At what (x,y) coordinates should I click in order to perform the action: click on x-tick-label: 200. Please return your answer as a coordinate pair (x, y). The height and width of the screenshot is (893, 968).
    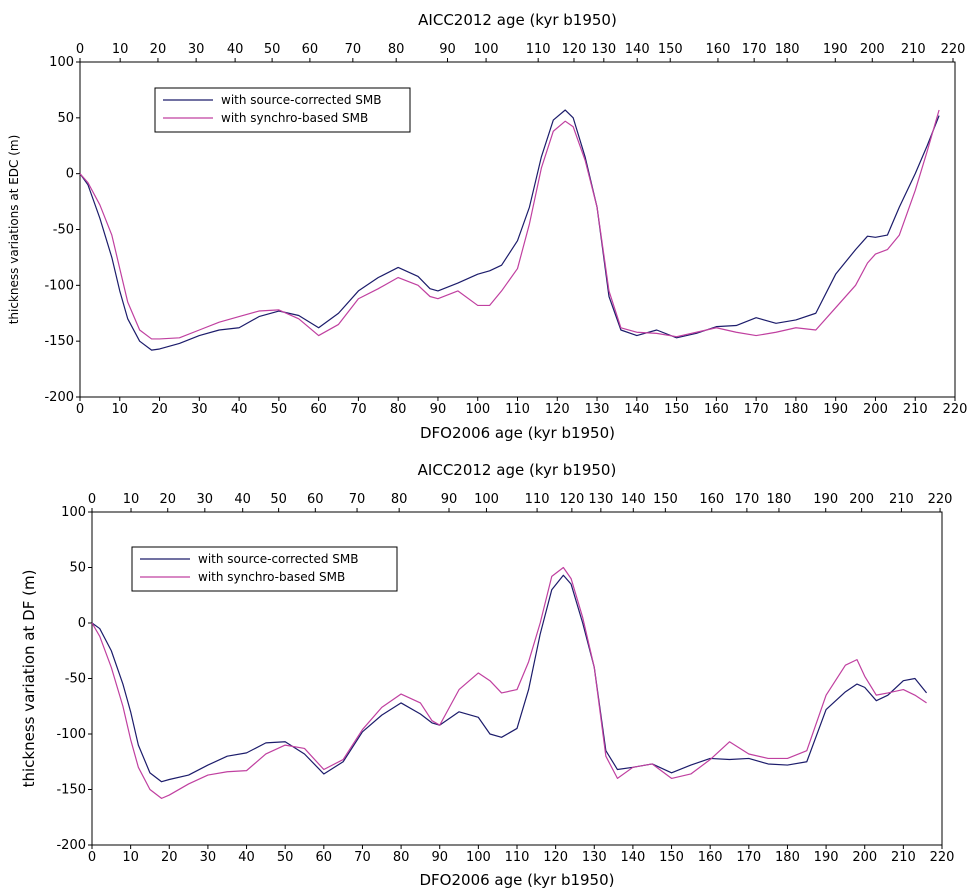
    Looking at the image, I should click on (875, 409).